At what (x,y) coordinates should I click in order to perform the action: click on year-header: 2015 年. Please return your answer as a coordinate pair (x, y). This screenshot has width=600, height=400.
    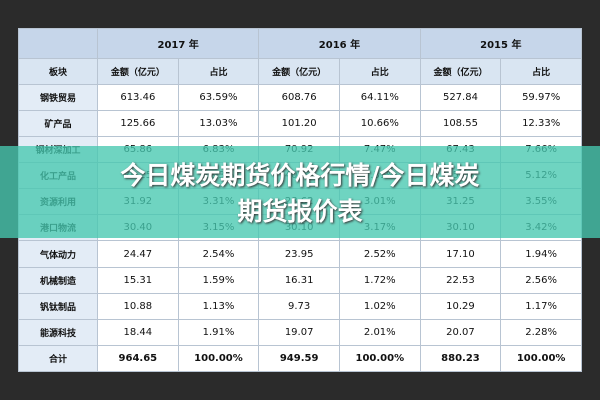
    Looking at the image, I should click on (501, 43).